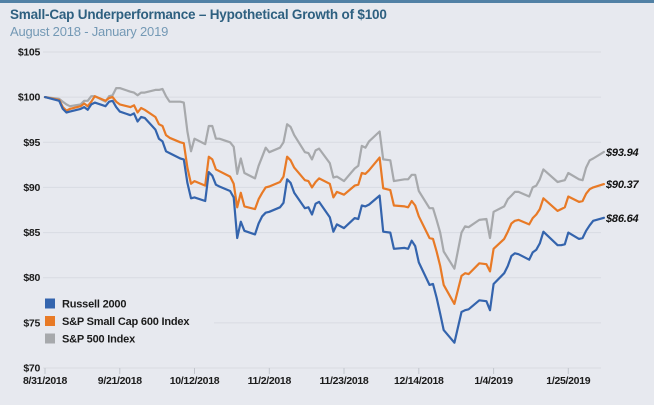 Image resolution: width=654 pixels, height=405 pixels. Describe the element at coordinates (29, 98) in the screenshot. I see `y-tick-label: $100` at that location.